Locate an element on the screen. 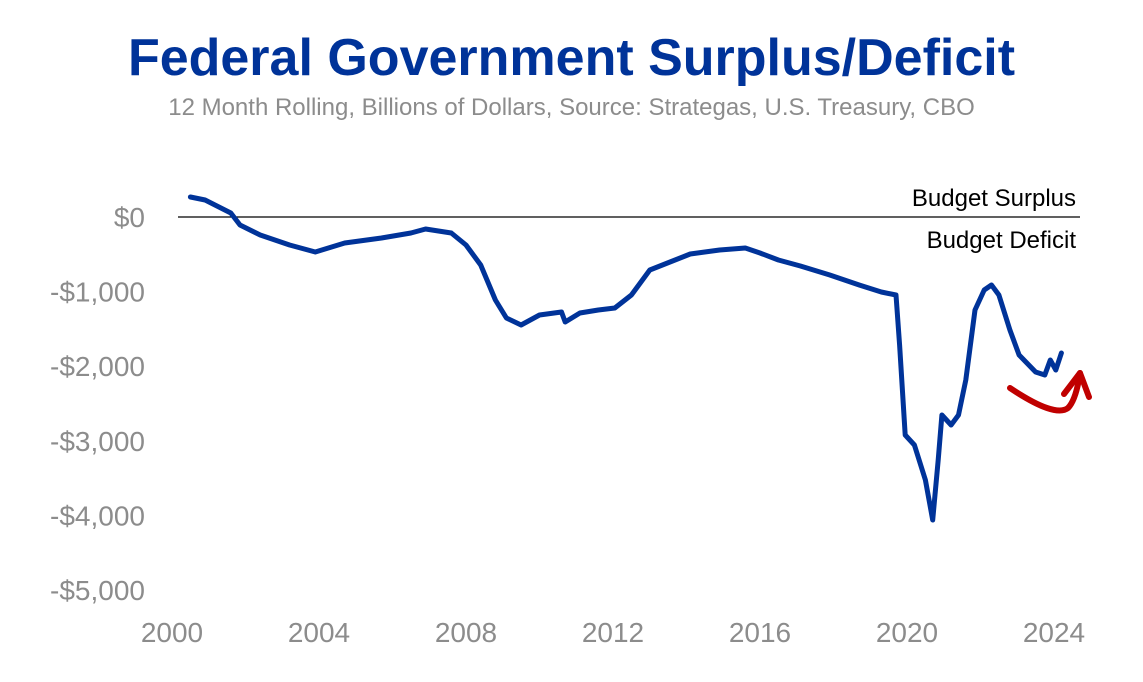 The height and width of the screenshot is (682, 1143). x-tick-label: 2004 is located at coordinates (319, 632).